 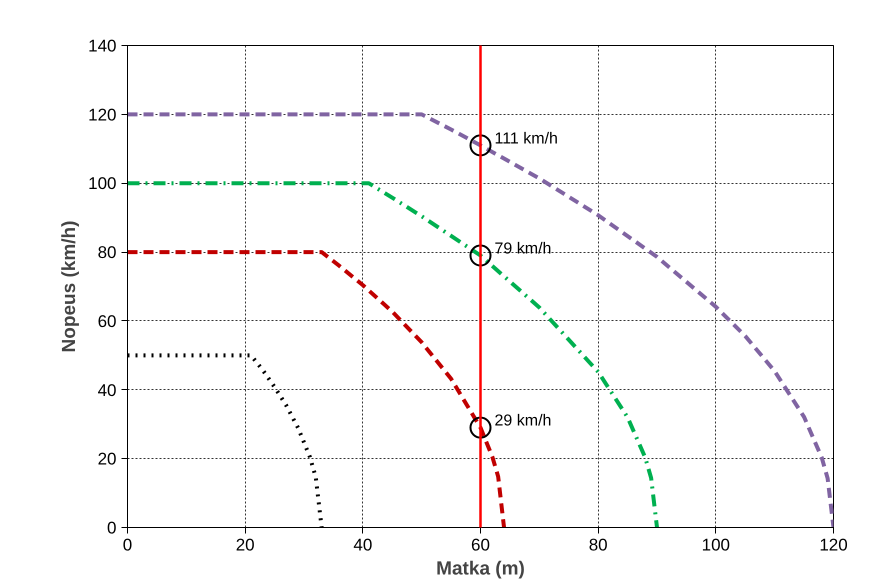 I want to click on data-label: 29 km/h, so click(x=523, y=421).